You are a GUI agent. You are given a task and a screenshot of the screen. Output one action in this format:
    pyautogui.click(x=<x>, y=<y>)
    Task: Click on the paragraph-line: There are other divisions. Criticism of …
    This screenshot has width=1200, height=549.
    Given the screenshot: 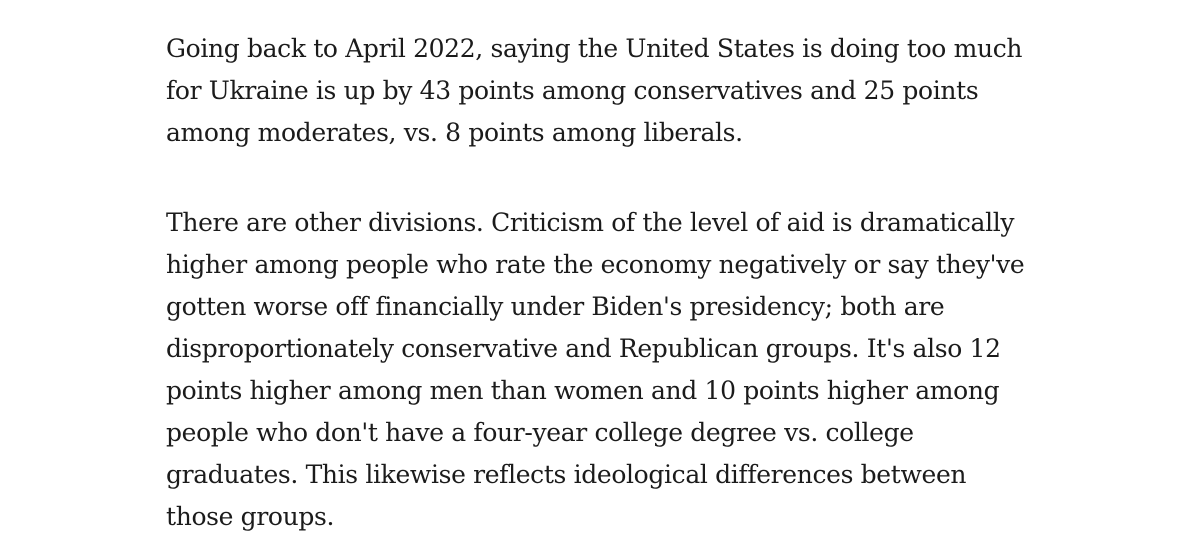 What is the action you would take?
    pyautogui.click(x=590, y=222)
    